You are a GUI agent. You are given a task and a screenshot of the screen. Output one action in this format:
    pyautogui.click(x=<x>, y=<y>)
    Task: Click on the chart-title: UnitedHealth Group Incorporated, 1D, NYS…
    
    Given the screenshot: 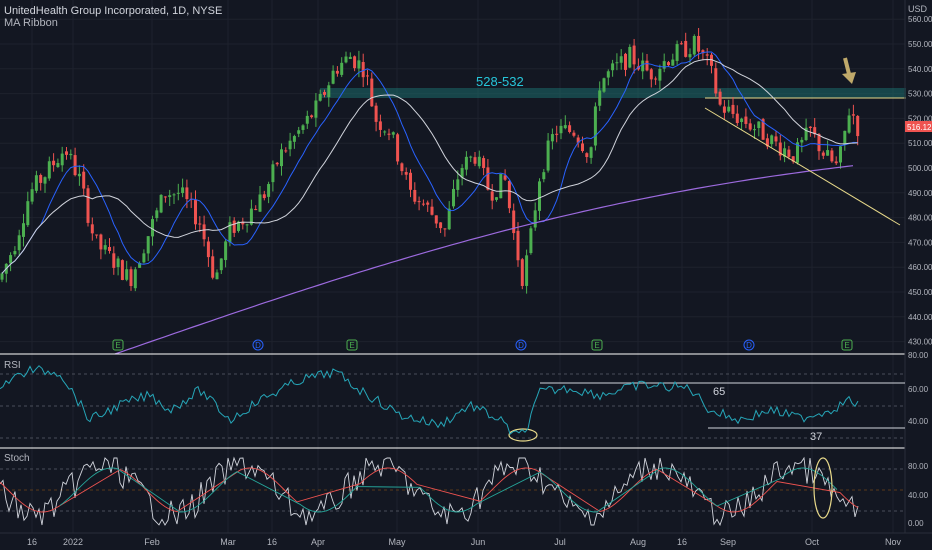 What is the action you would take?
    pyautogui.click(x=113, y=11)
    